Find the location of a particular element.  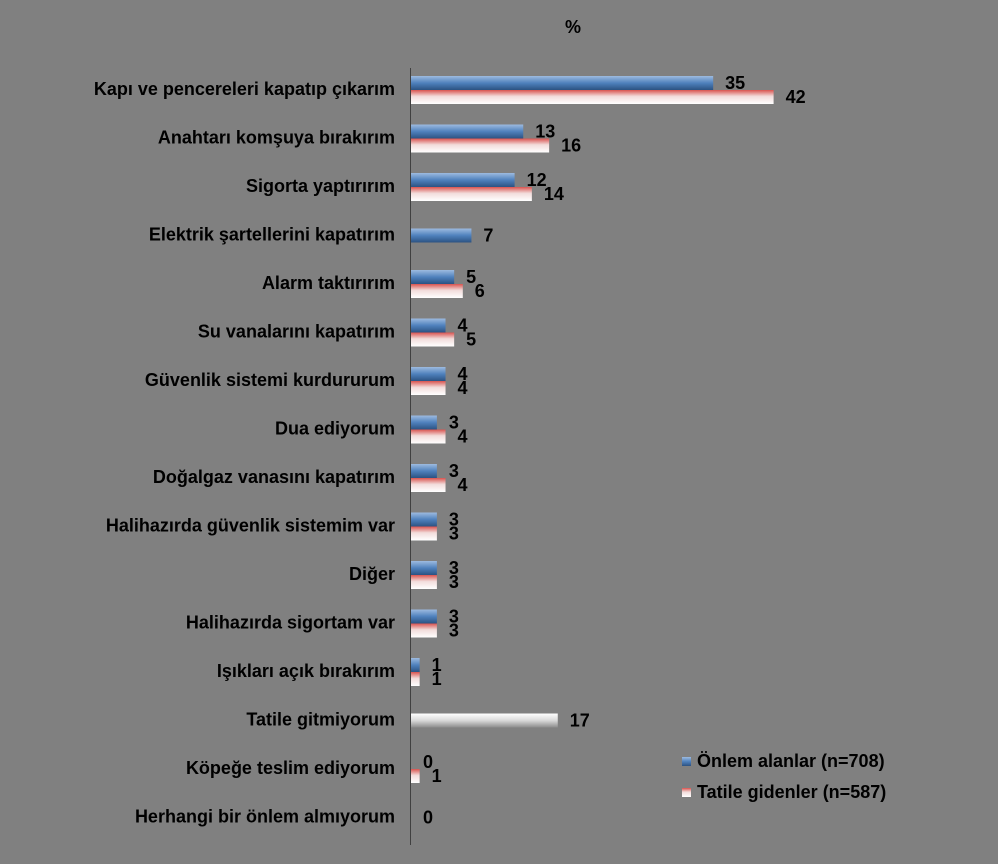

category-label: Tatile gitmiyorum is located at coordinates (320, 719).